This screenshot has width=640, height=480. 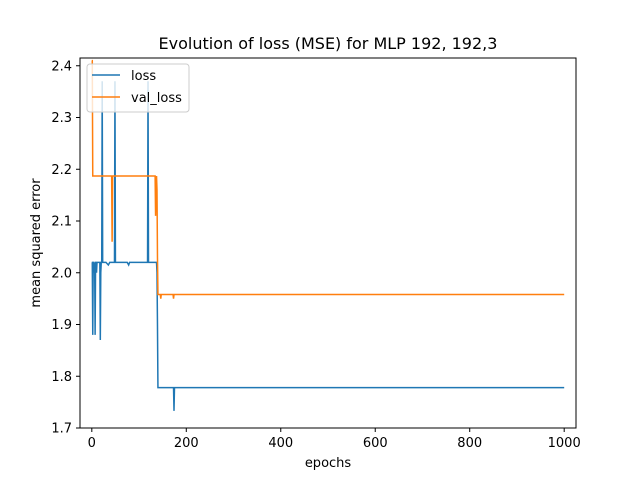 What do you see at coordinates (186, 443) in the screenshot?
I see `x-tick-label: 200` at bounding box center [186, 443].